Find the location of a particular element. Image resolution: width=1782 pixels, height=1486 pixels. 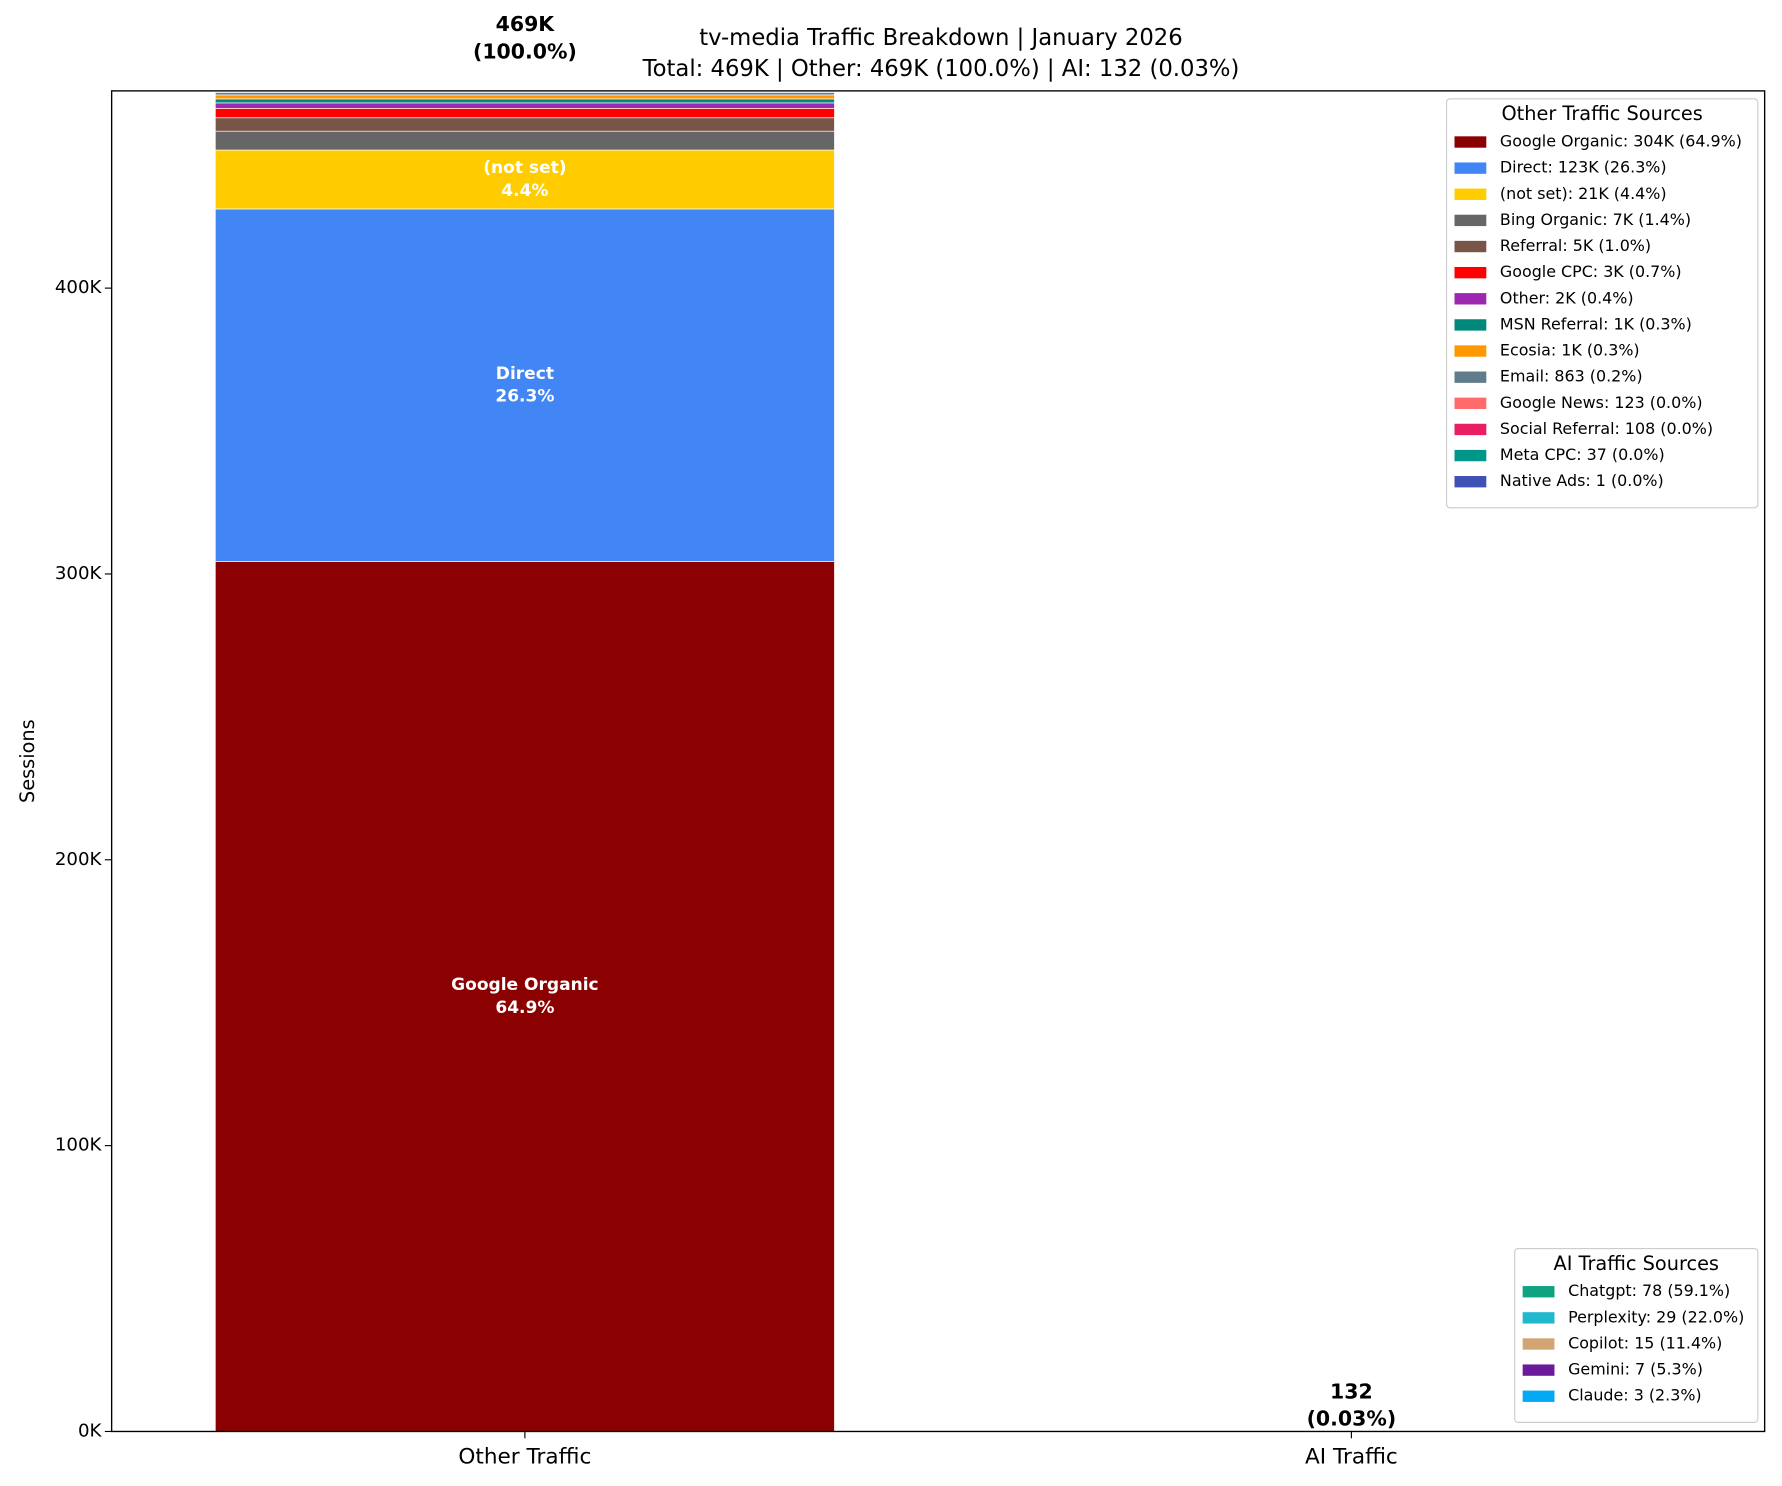

legend-label: Social Referral: 108 (0.0%) is located at coordinates (1606, 428).